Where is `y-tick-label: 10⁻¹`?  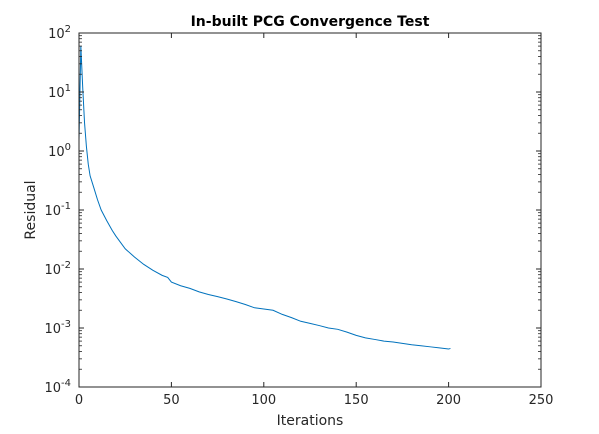
y-tick-label: 10⁻¹ is located at coordinates (57, 210).